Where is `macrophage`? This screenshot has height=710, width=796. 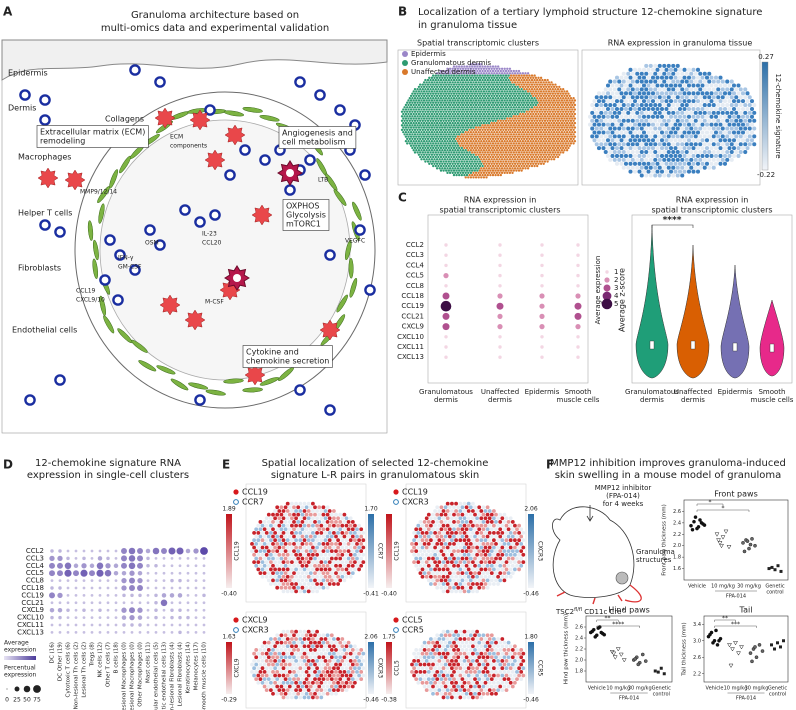
macrophage is located at coordinates (200, 120).